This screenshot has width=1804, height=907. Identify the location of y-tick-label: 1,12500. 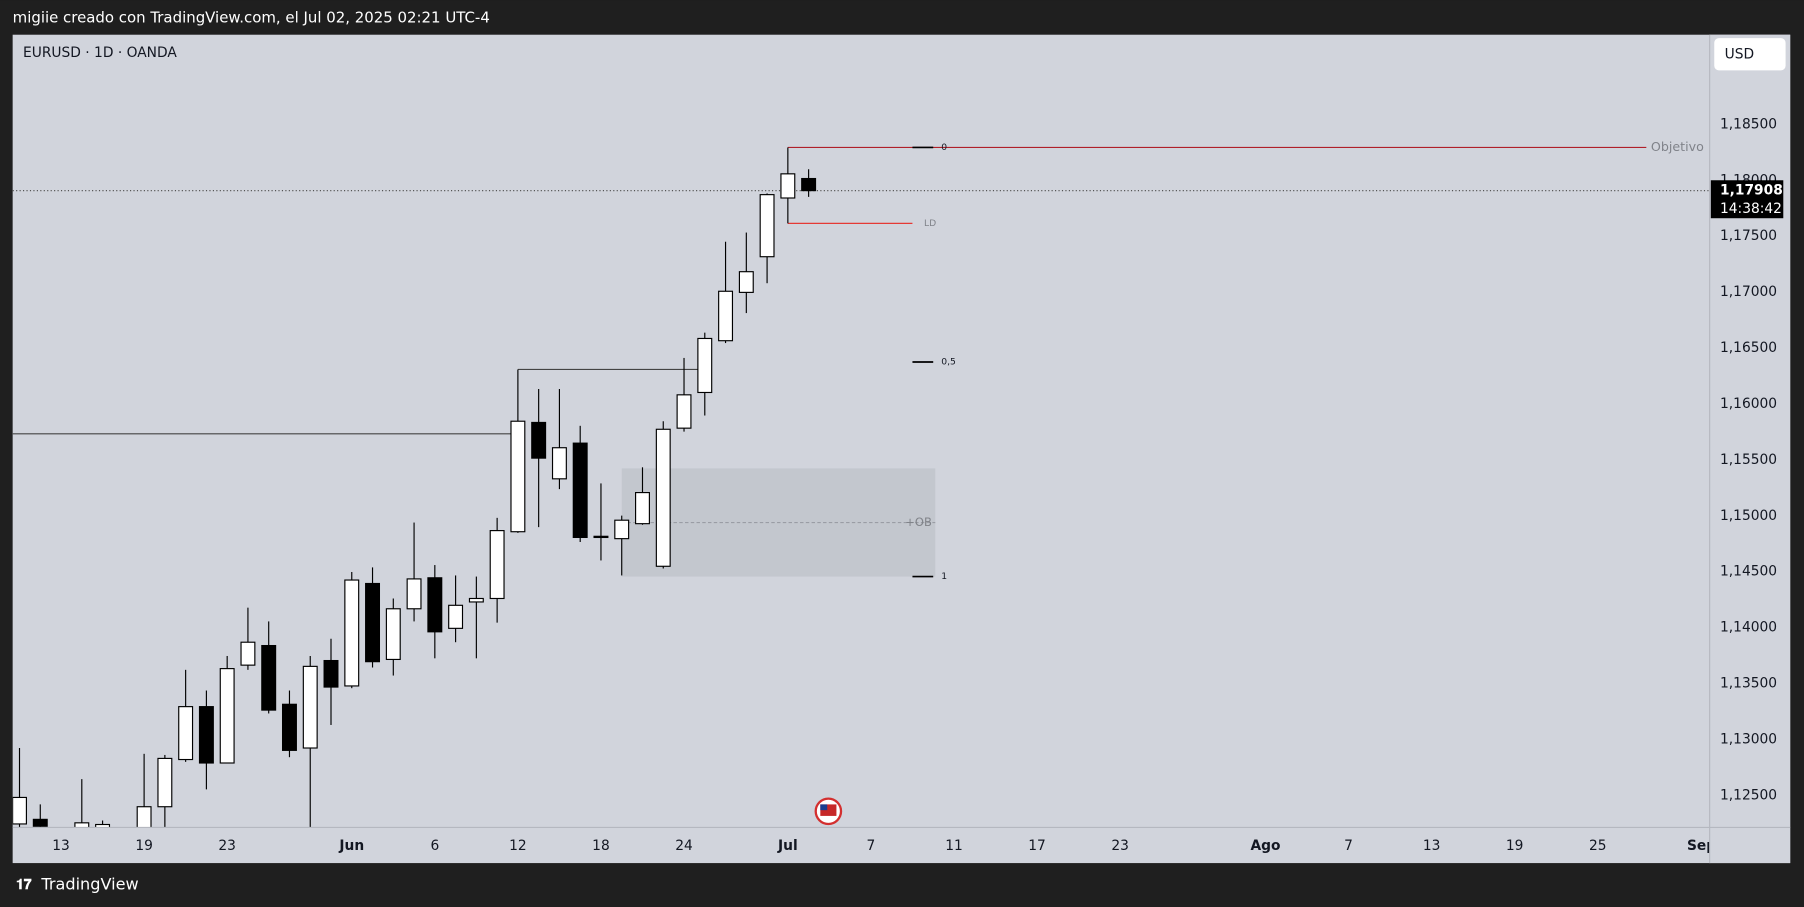
(1748, 795).